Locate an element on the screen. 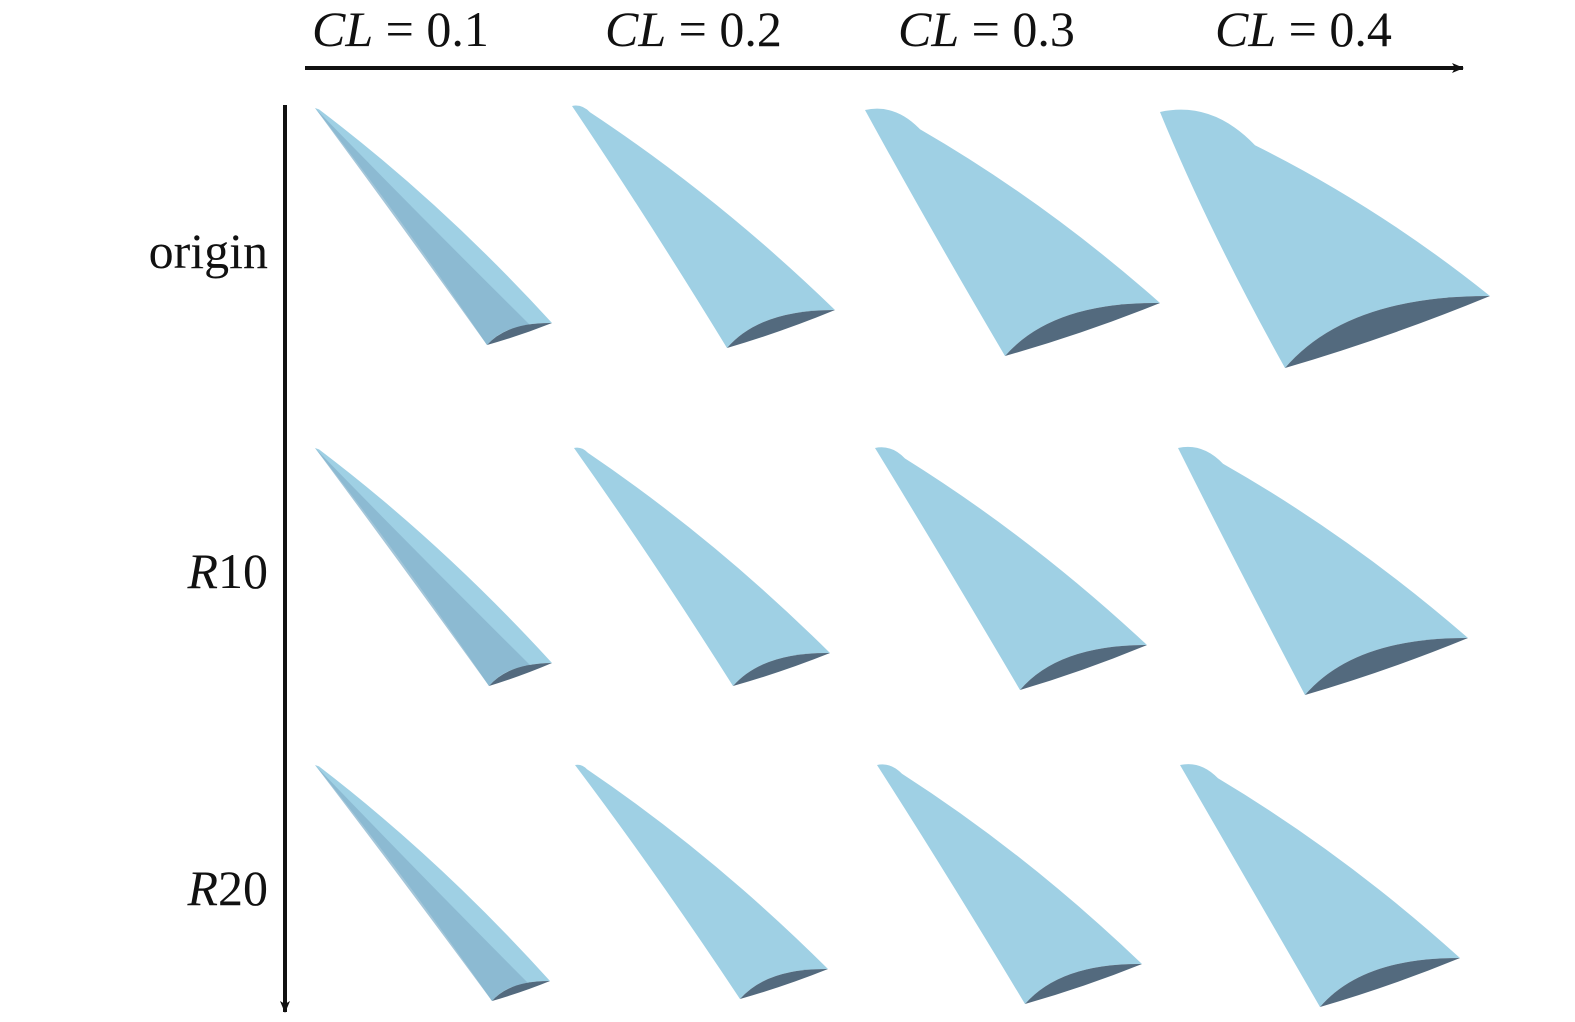  wing-r3-c4 is located at coordinates (1320, 885).